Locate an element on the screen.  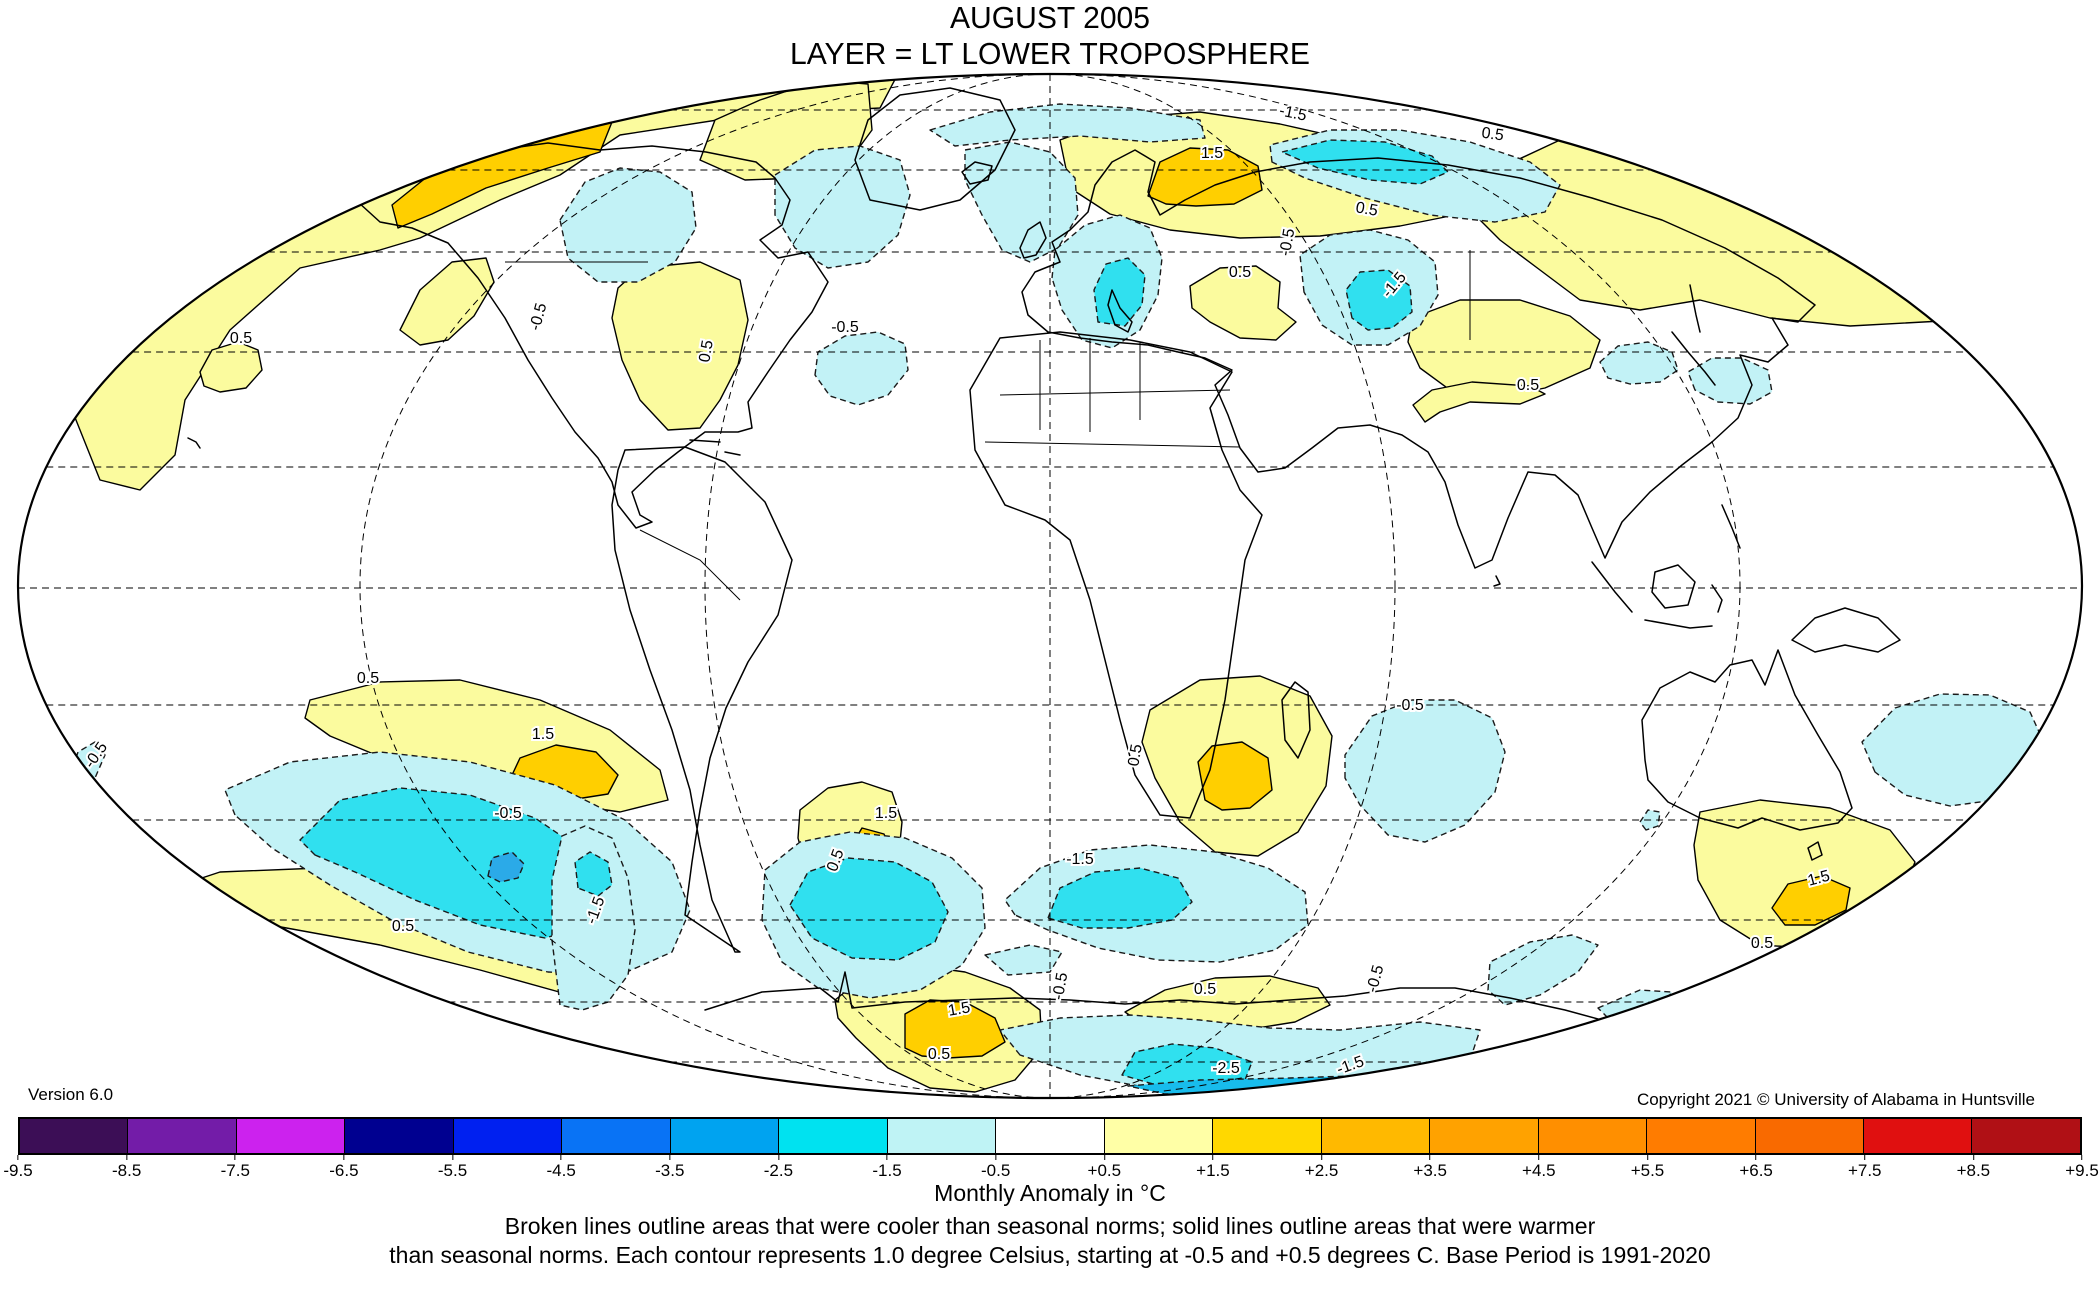
coastline-south-america is located at coordinates (702, 699).